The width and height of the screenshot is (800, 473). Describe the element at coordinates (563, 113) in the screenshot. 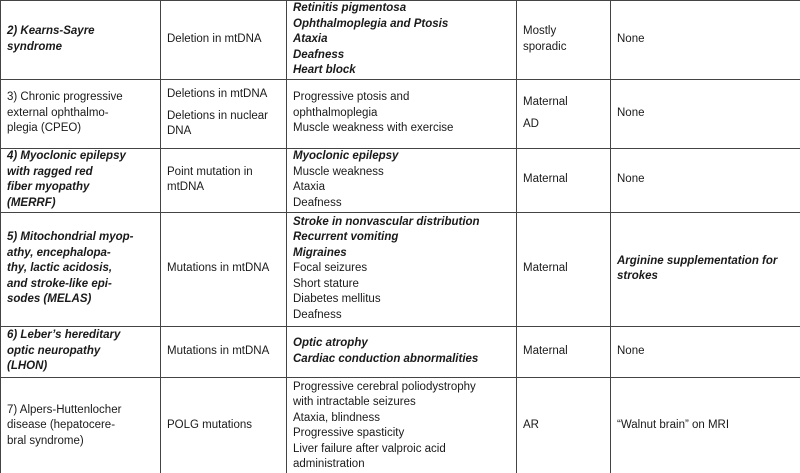

I see `inheritance-cell: Maternal AD` at that location.